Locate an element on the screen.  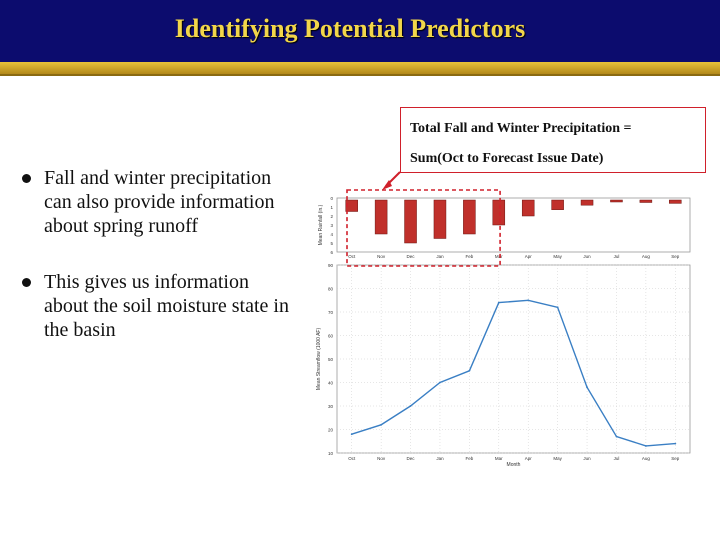
line-y-axis-label: Mean Streamflow (1000 AF) is located at coordinates (319, 359).